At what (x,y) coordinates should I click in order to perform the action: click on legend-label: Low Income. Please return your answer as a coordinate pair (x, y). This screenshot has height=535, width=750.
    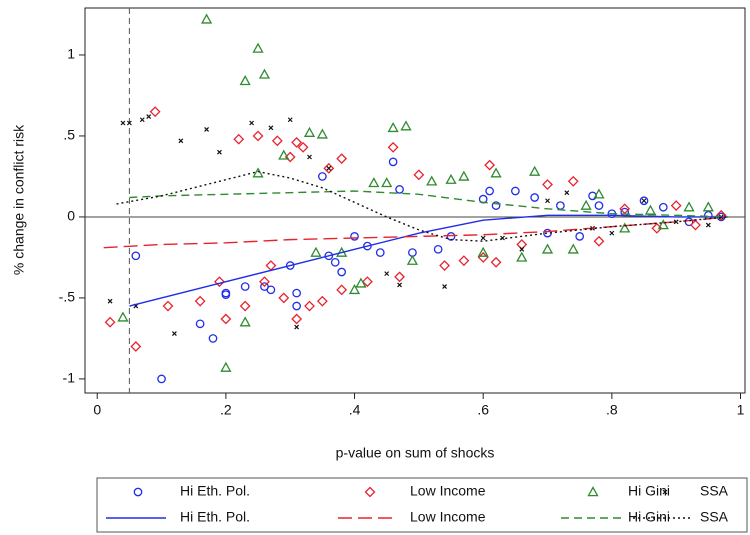
    Looking at the image, I should click on (448, 491).